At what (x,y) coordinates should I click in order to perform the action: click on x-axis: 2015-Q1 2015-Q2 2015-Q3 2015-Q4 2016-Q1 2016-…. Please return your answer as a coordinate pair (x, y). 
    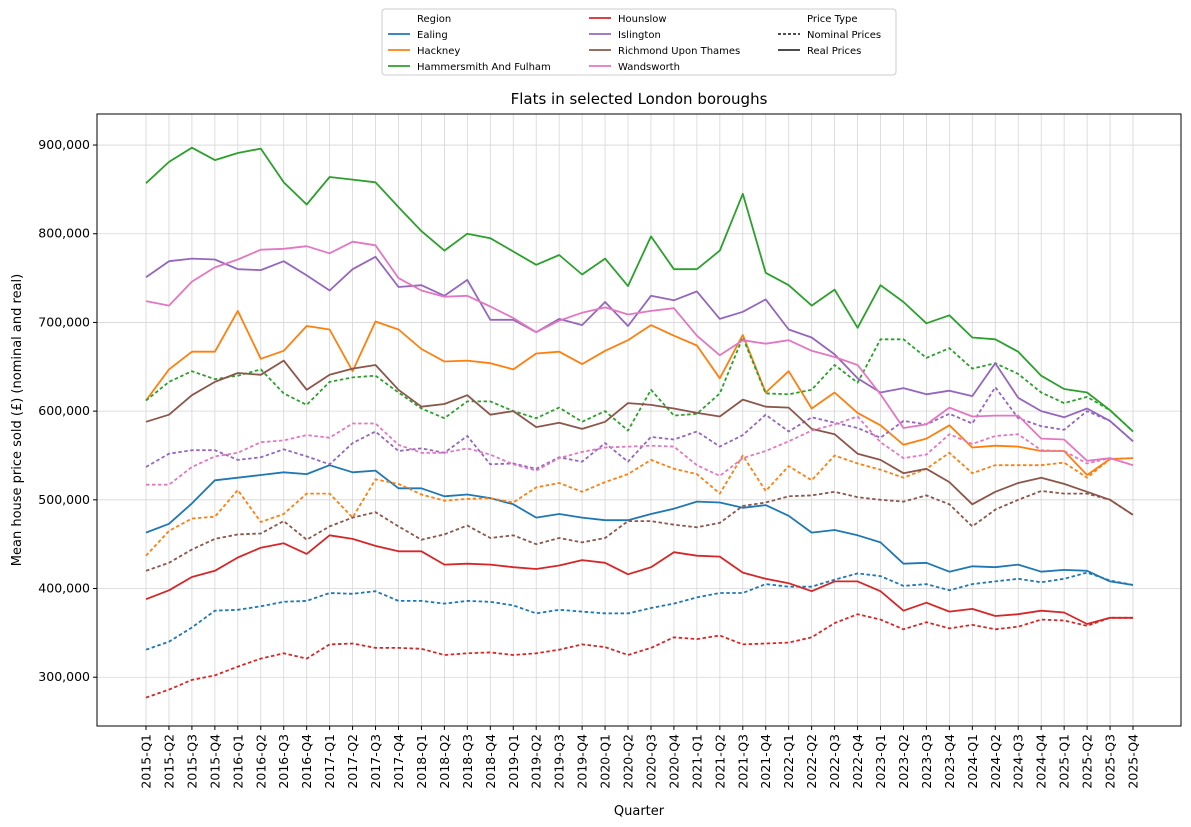
    Looking at the image, I should click on (640, 757).